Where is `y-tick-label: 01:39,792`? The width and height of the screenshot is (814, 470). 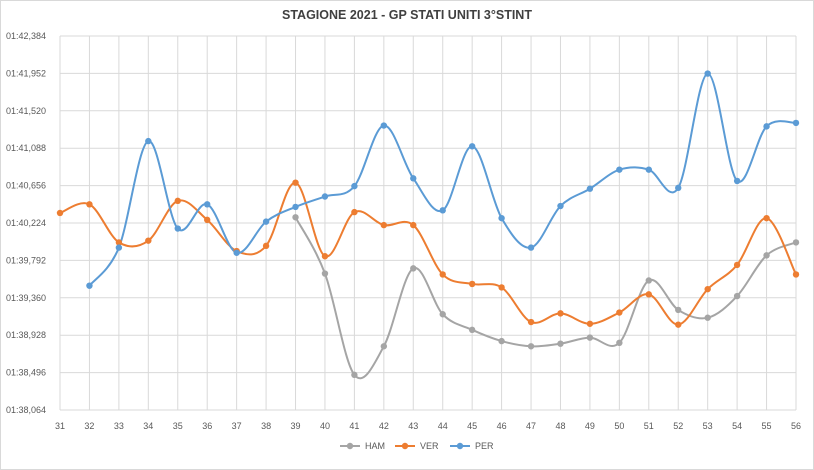 y-tick-label: 01:39,792 is located at coordinates (26, 260).